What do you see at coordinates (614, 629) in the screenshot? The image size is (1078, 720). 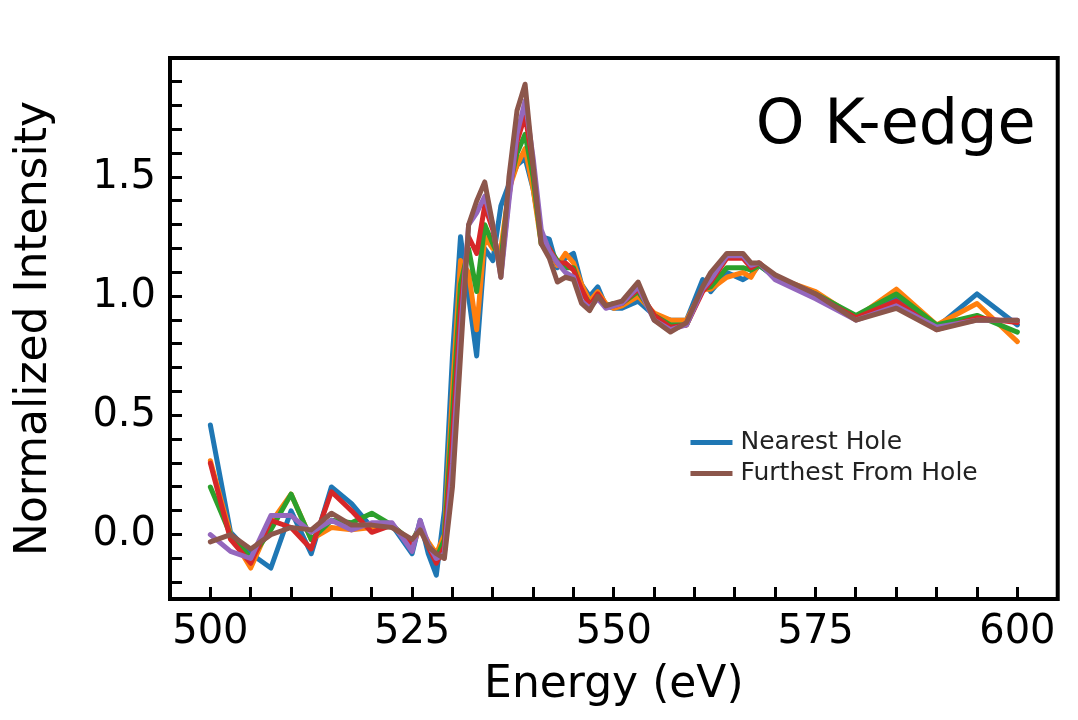 I see `x-tick-label: 550` at bounding box center [614, 629].